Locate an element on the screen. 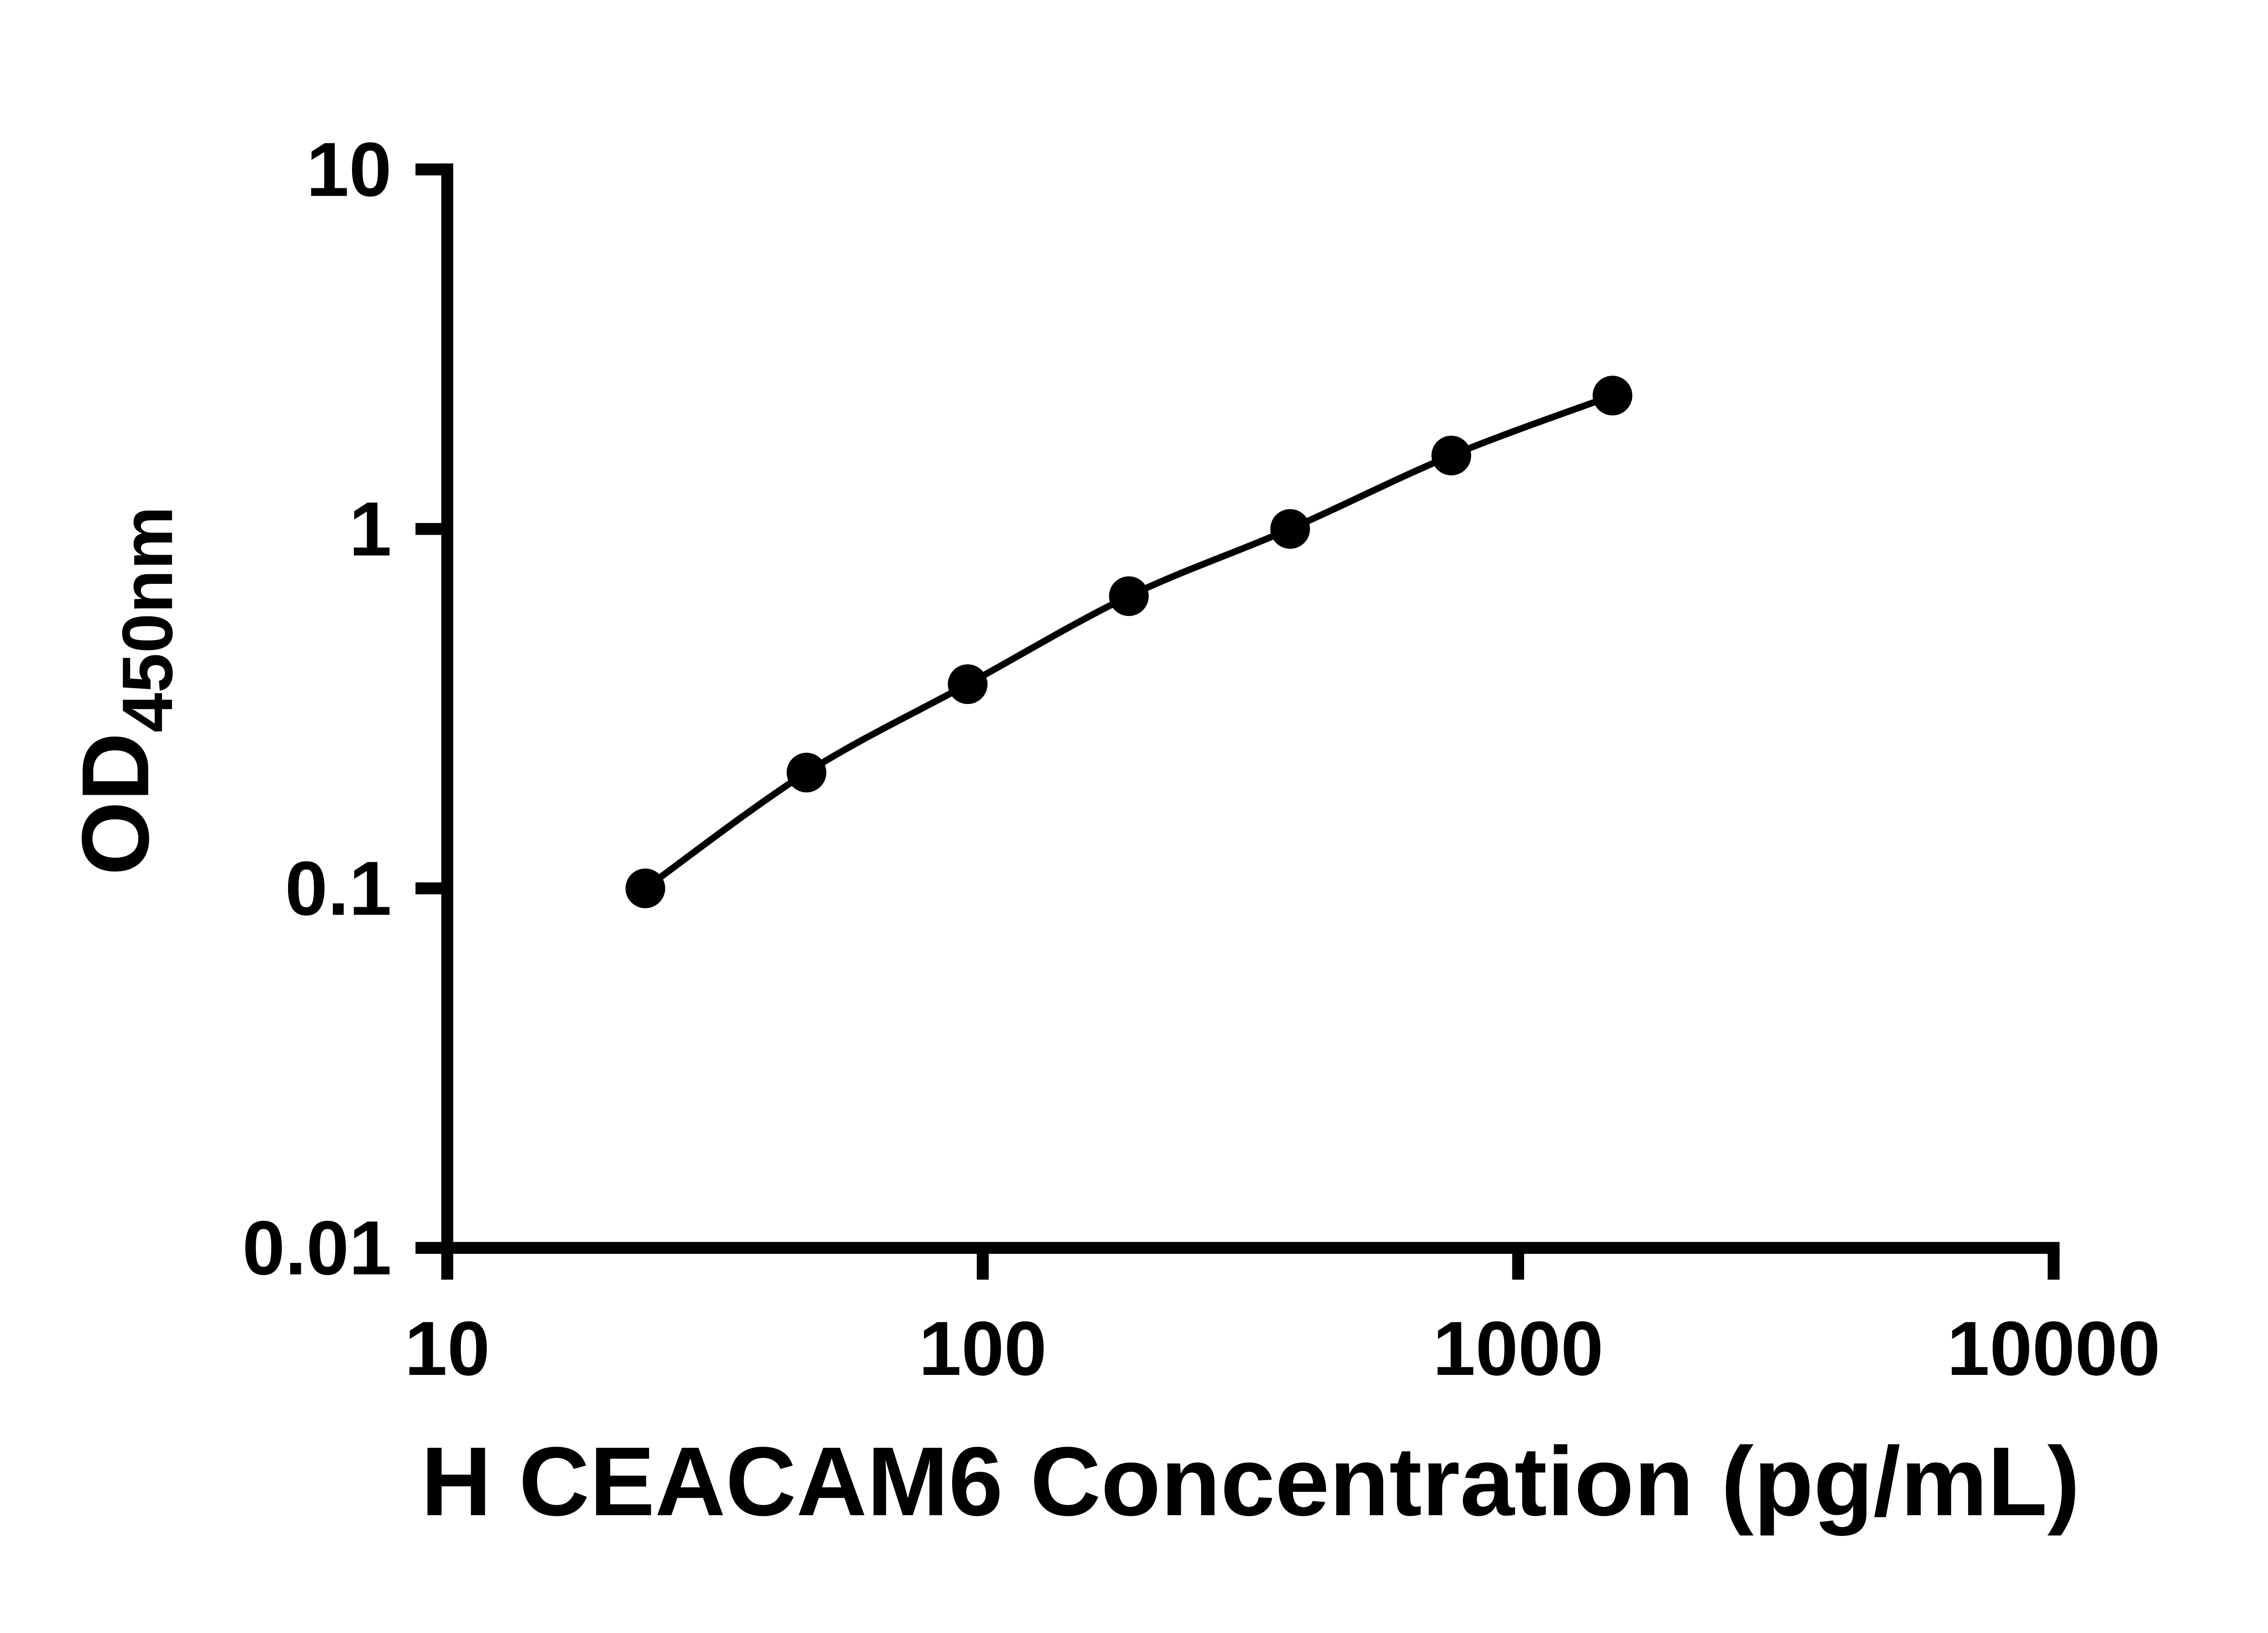  y-axis-title-main: OD is located at coordinates (116, 804).